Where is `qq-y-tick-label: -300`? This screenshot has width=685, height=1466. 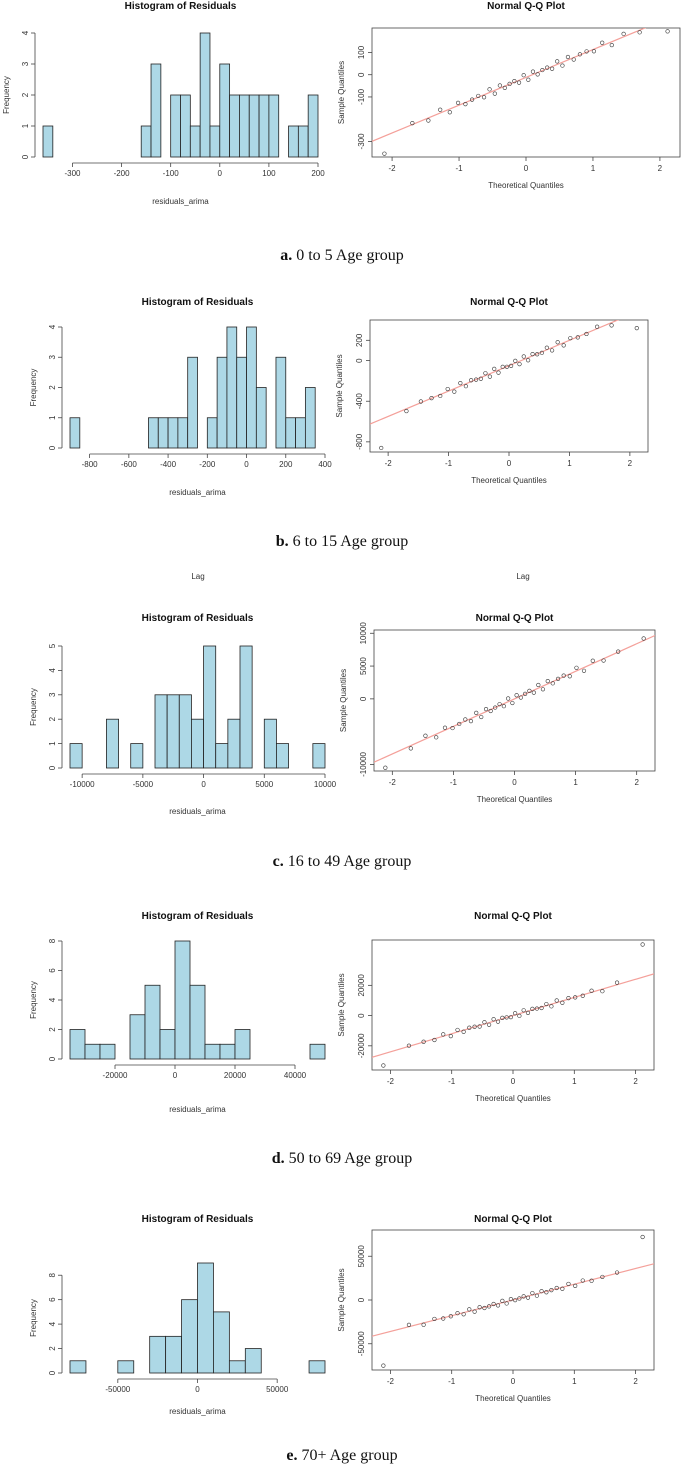 qq-y-tick-label: -300 is located at coordinates (361, 141).